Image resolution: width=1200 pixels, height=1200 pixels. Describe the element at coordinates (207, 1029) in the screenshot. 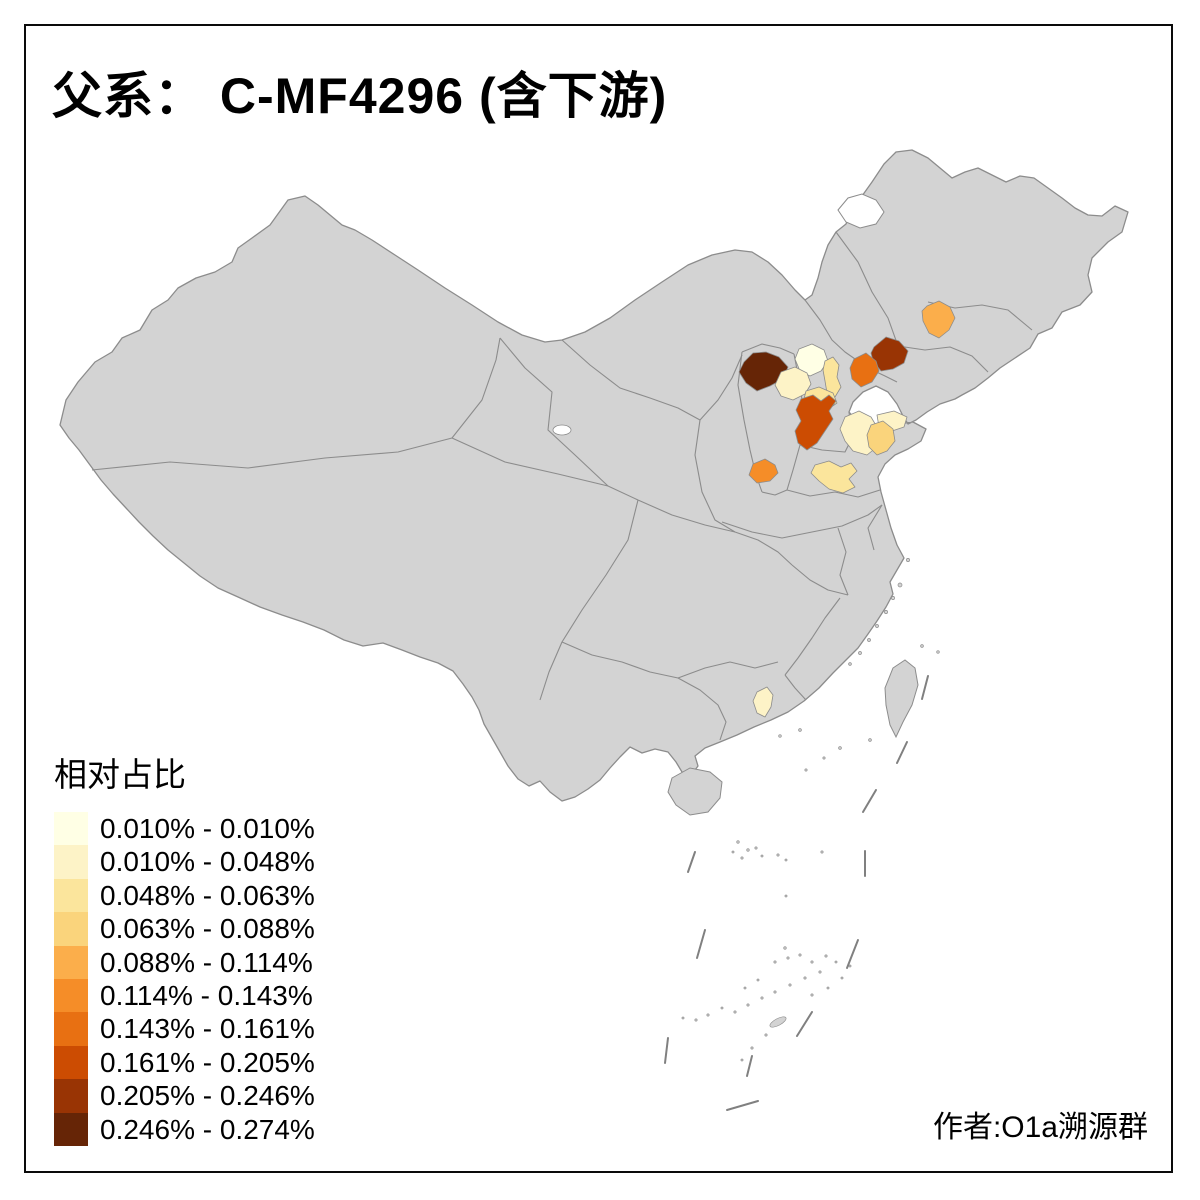

I see `legend-label: 0.143% - 0.161%` at that location.